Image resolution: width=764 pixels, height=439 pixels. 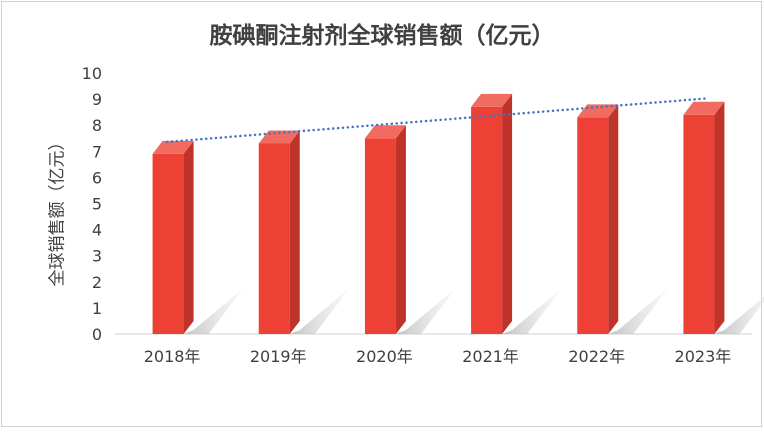 What do you see at coordinates (97, 151) in the screenshot?
I see `y-tick-label: 7` at bounding box center [97, 151].